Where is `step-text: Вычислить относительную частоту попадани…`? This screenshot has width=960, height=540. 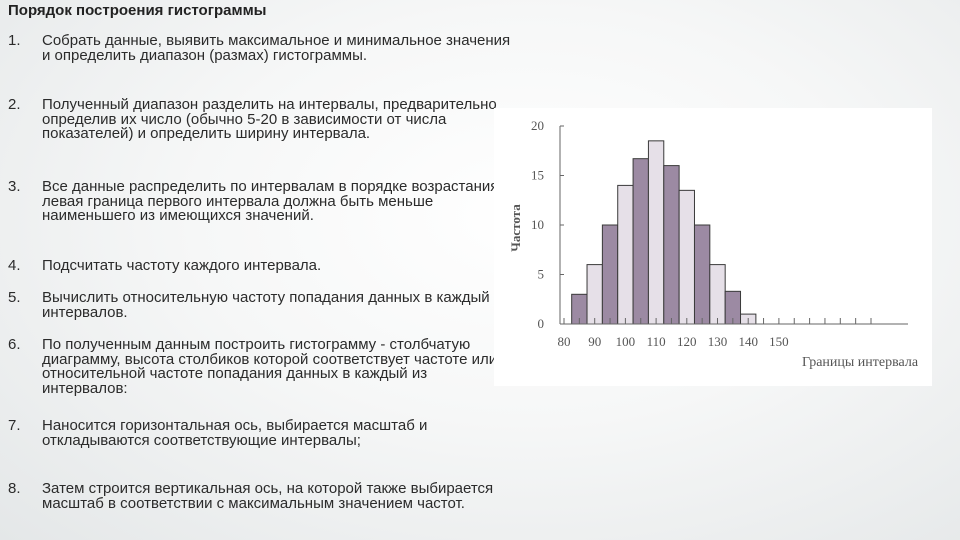
step-text: Вычислить относительную частоту попадани… is located at coordinates (276, 305).